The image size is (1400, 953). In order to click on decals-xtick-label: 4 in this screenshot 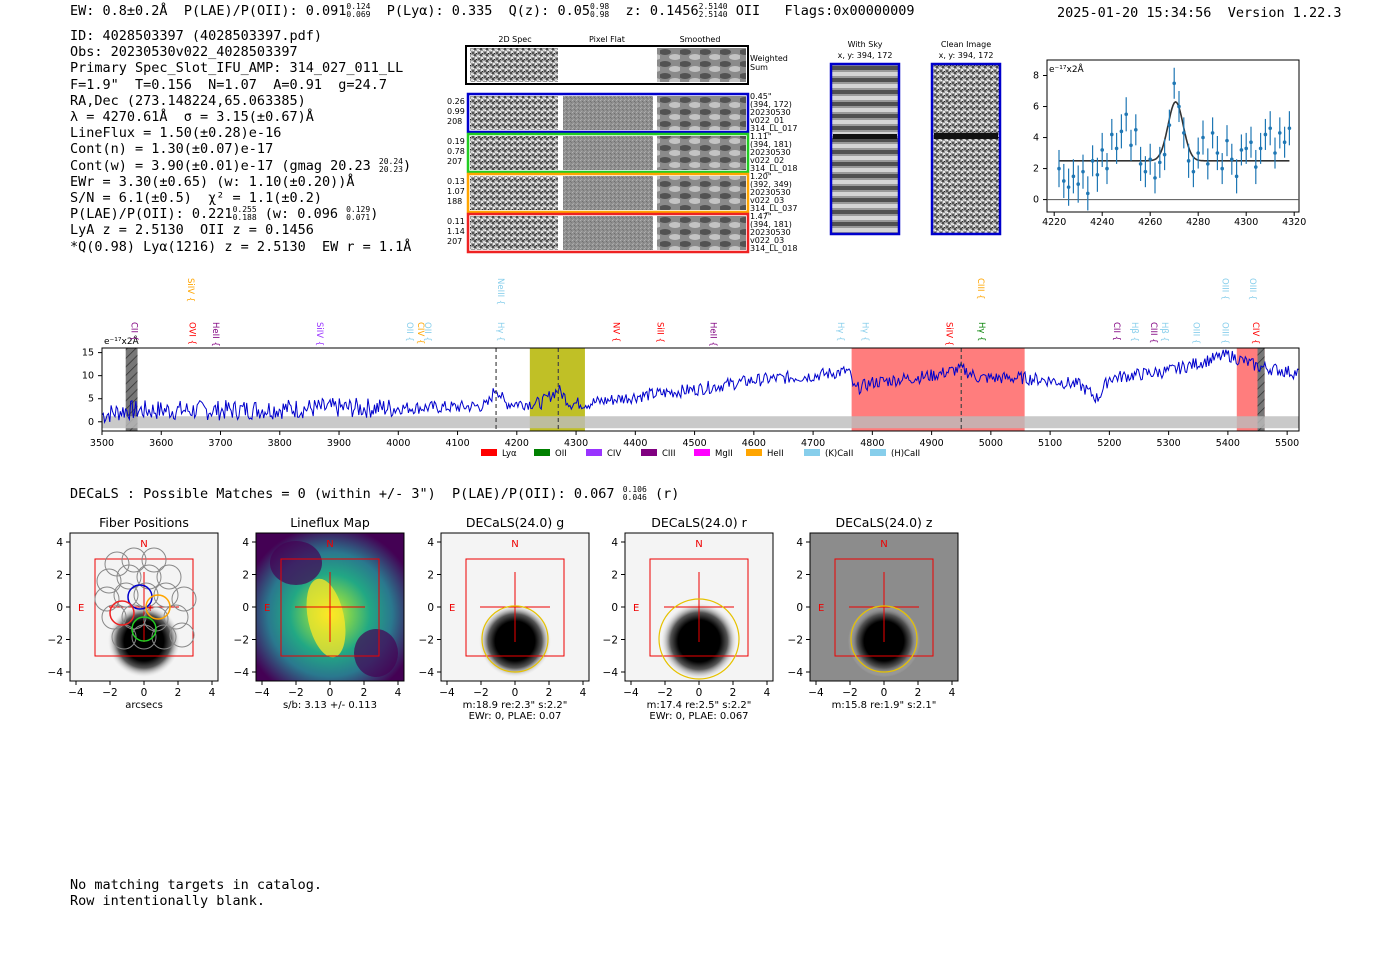, I will do `click(767, 693)`.